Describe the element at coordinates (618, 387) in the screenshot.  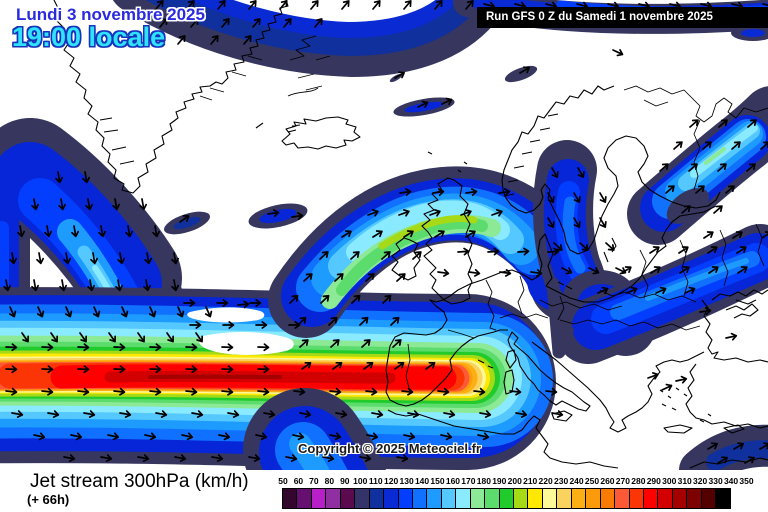
I see `balkans-greece-coastline` at that location.